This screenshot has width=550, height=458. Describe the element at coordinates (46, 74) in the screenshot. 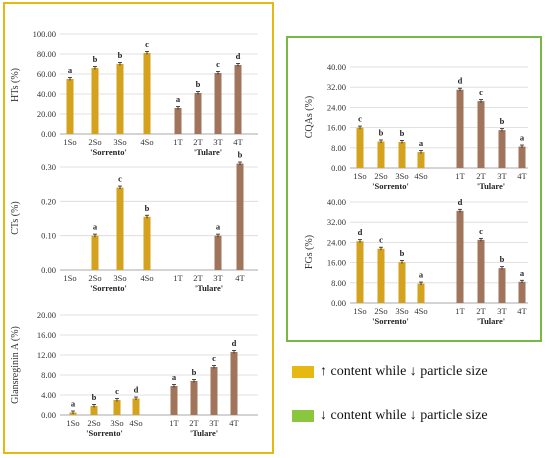

I see `y-tick-label: 60.00` at that location.